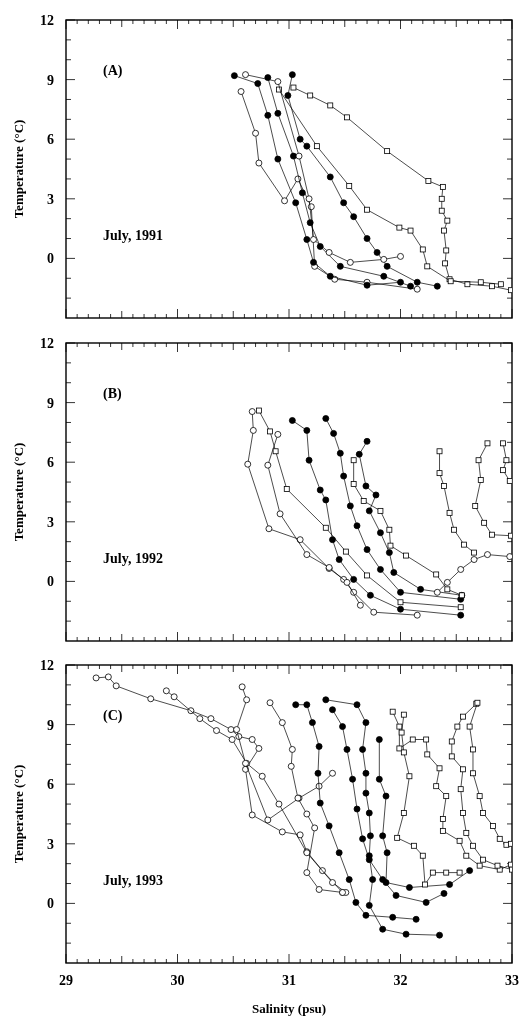  Describe the element at coordinates (133, 880) in the screenshot. I see `annotation: July, 1993` at that location.